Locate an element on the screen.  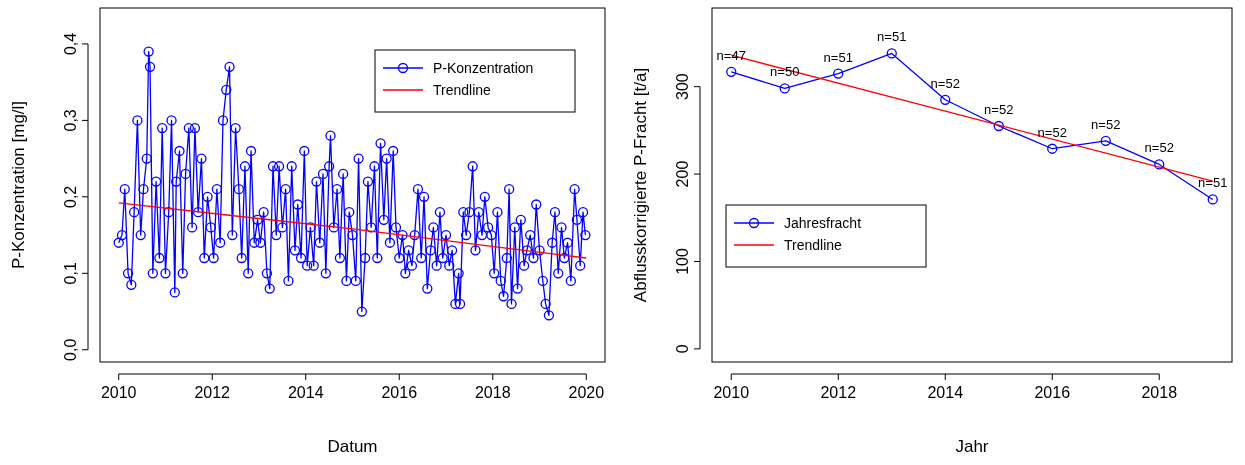
legend-label: Jahresfracht is located at coordinates (823, 223).